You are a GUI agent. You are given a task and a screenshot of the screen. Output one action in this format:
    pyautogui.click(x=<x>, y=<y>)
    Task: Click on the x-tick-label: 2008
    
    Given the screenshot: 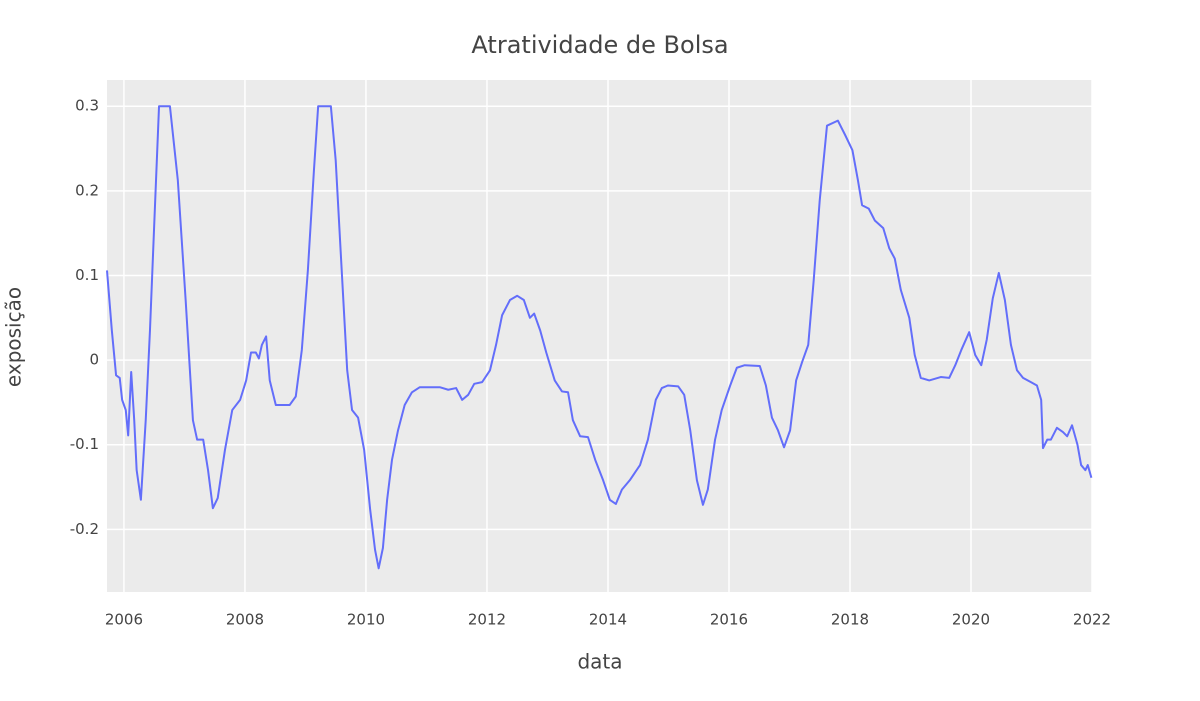 What is the action you would take?
    pyautogui.click(x=245, y=620)
    